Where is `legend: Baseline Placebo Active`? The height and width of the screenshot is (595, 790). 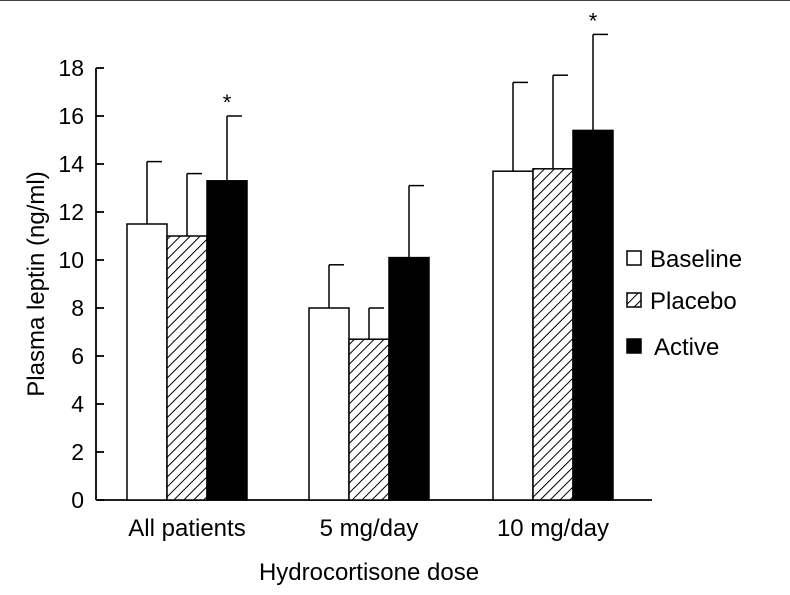
legend: Baseline Placebo Active is located at coordinates (684, 303).